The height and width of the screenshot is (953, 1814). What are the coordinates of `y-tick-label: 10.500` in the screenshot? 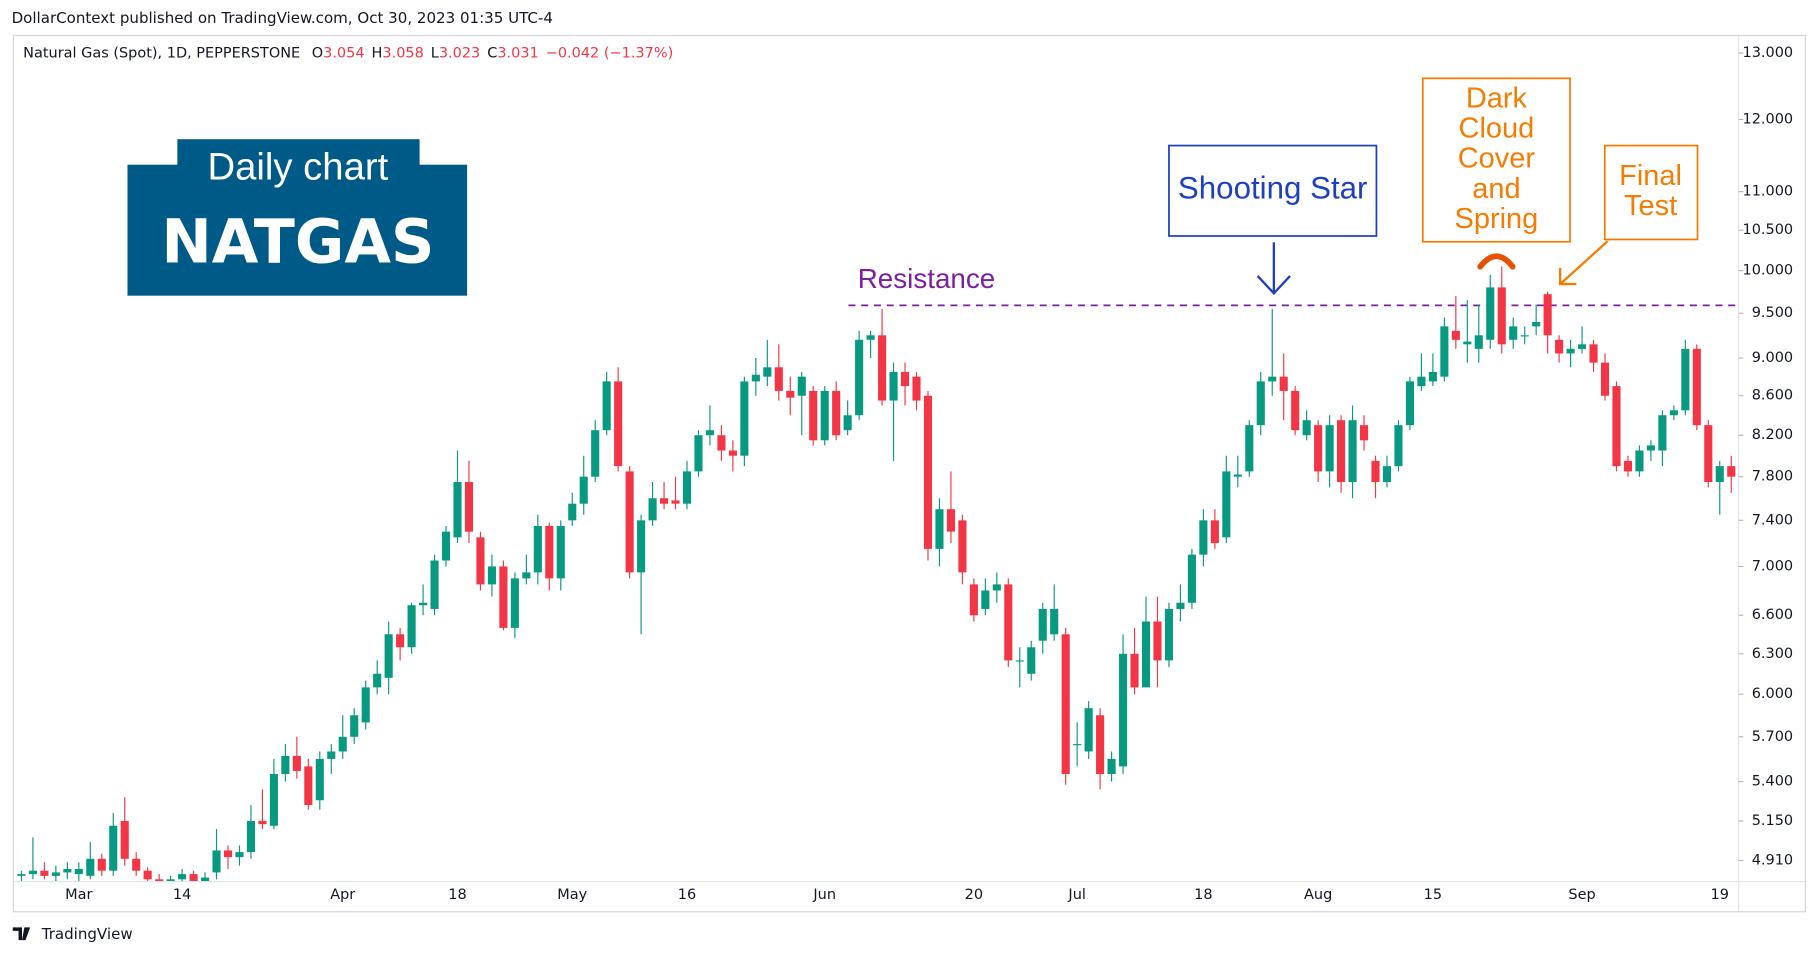 It's located at (1767, 230).